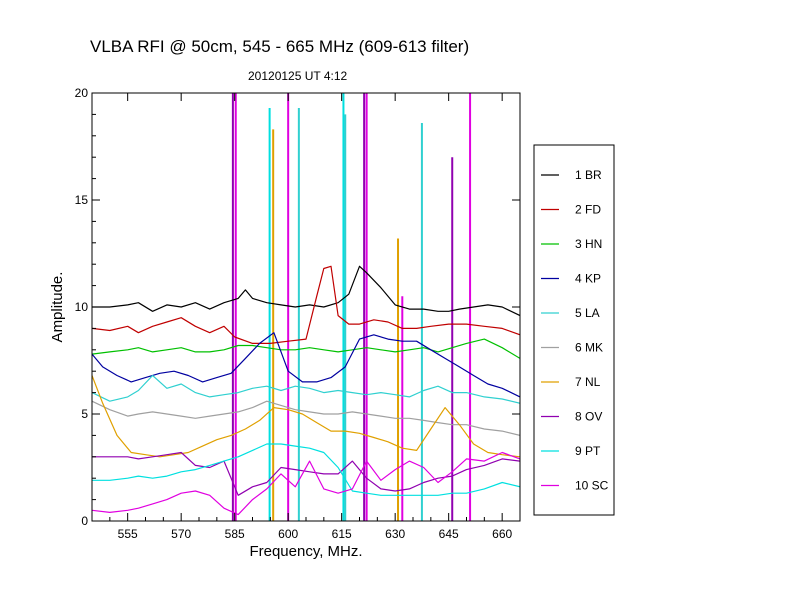  Describe the element at coordinates (588, 210) in the screenshot. I see `legend-label-2: 2 FD` at that location.